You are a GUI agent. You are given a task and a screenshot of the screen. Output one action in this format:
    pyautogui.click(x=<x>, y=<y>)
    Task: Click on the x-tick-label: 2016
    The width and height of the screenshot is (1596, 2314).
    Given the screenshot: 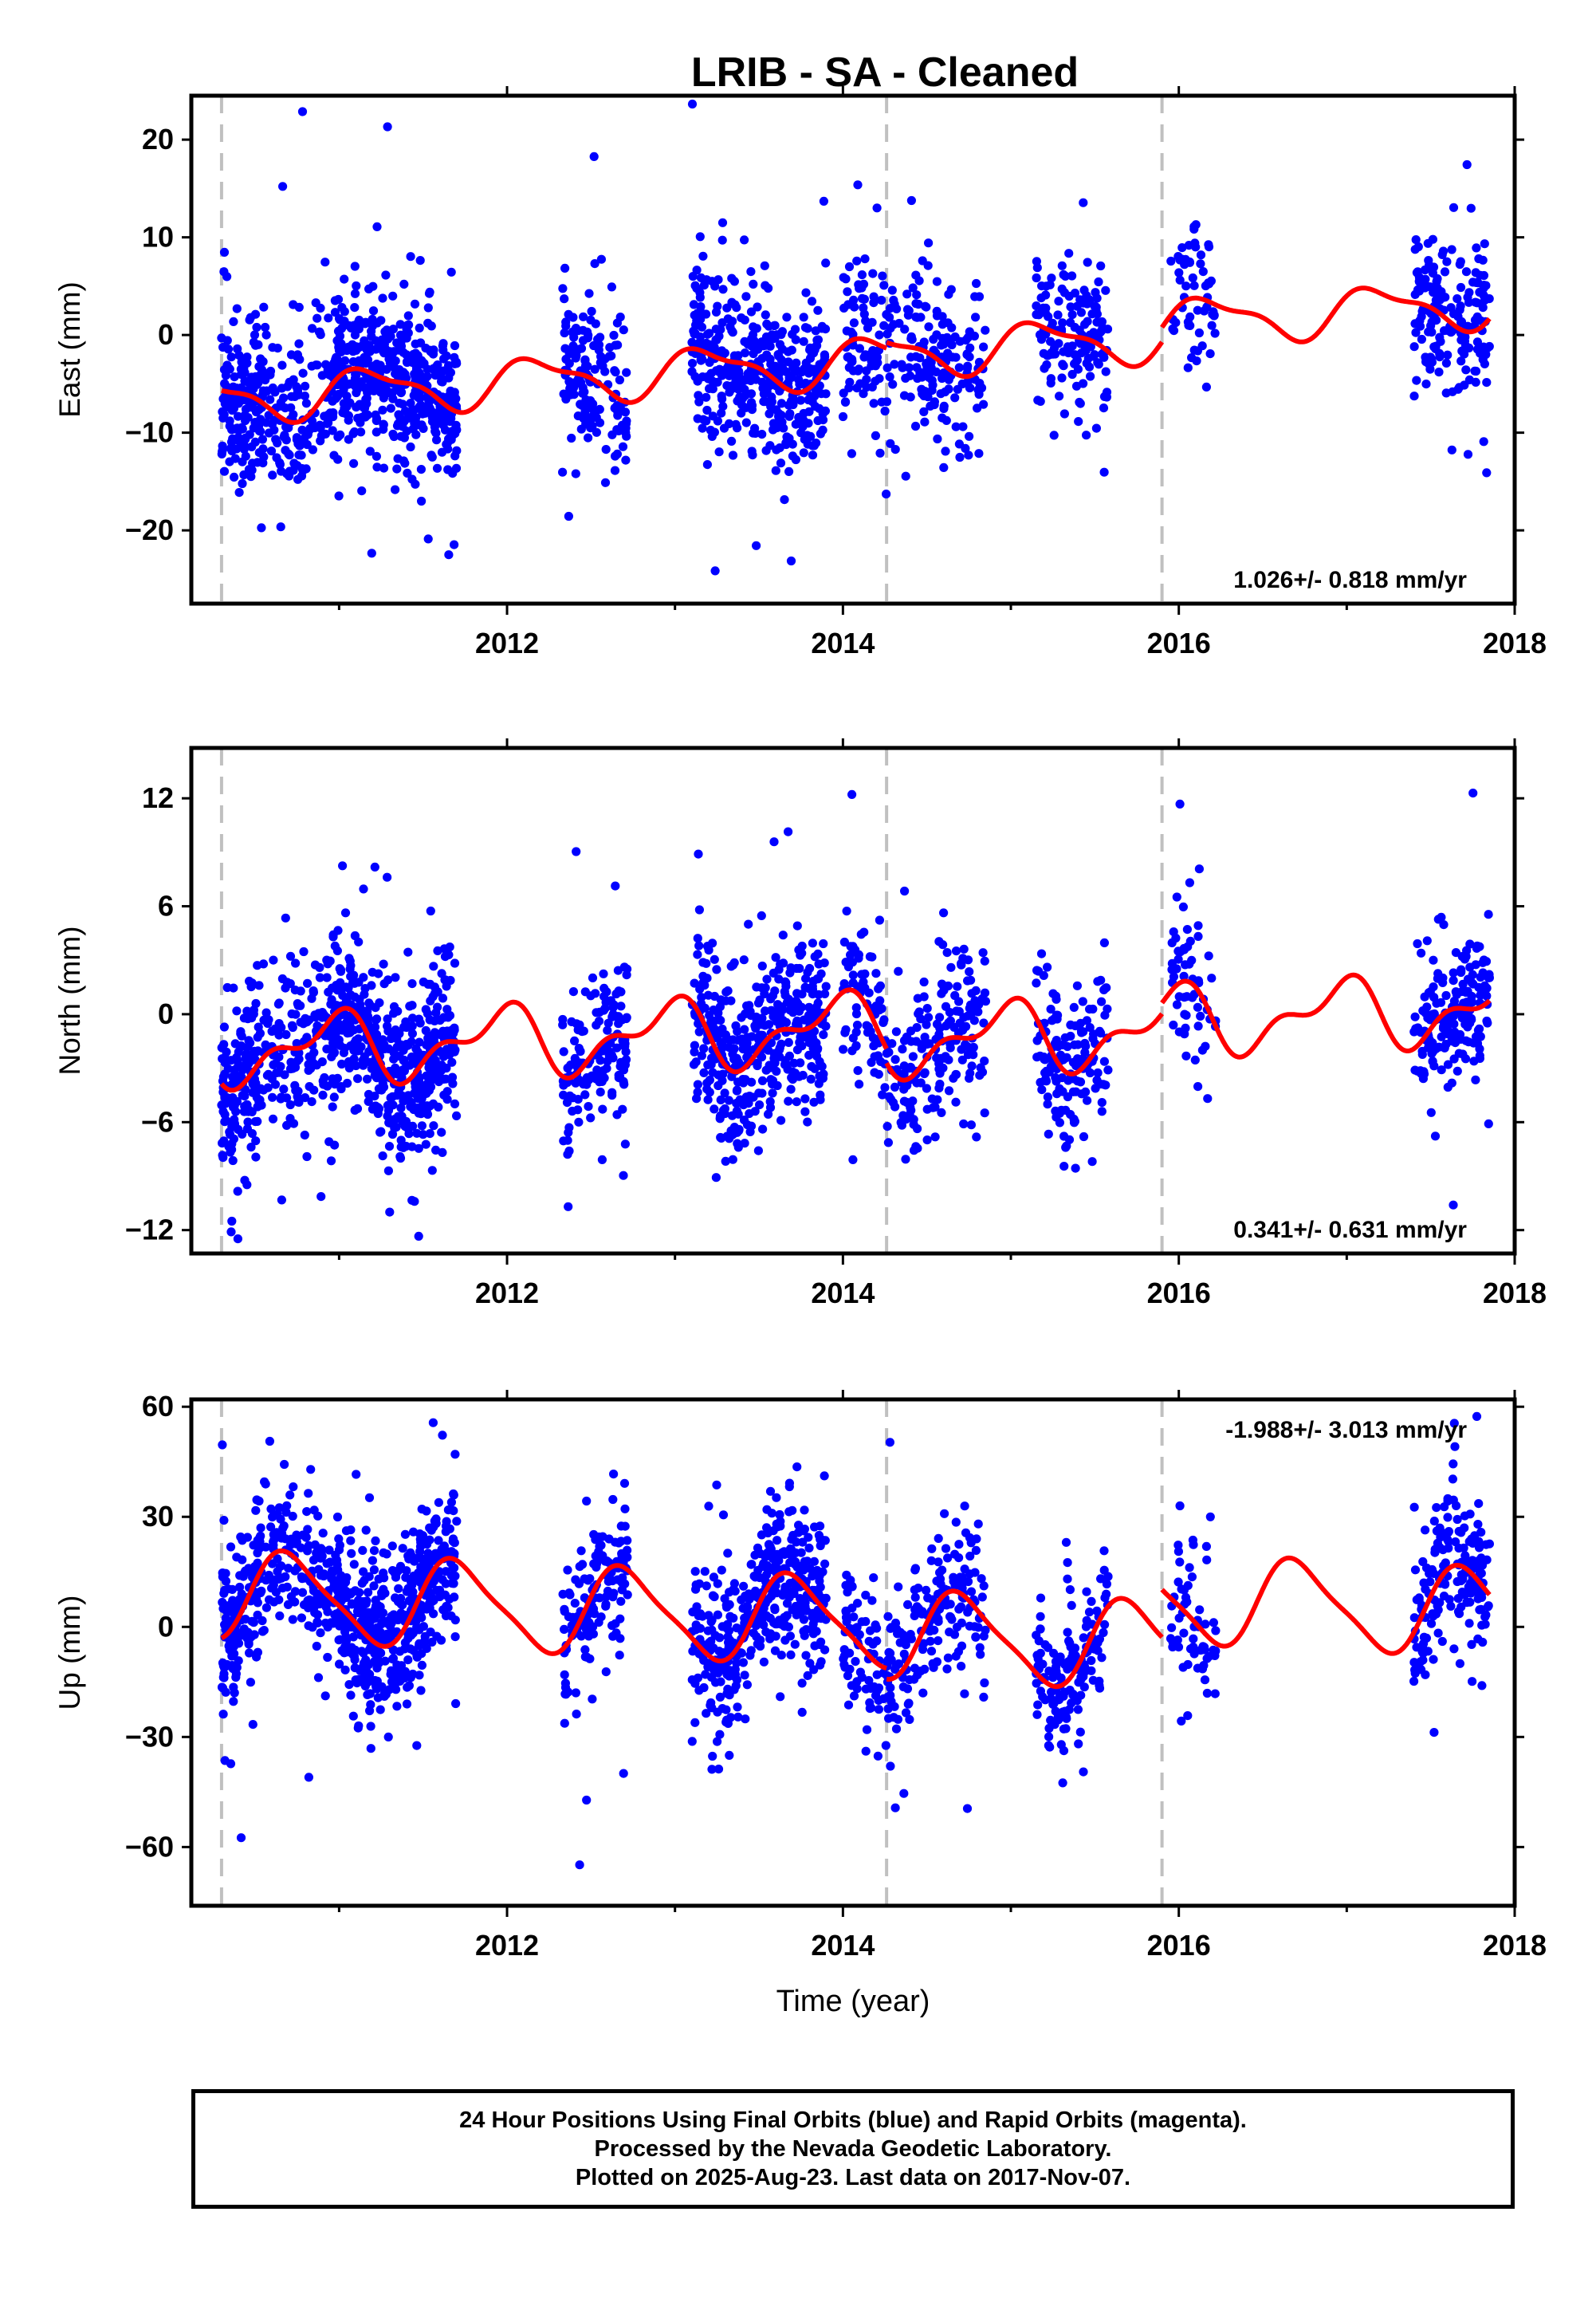 What is the action you would take?
    pyautogui.click(x=1179, y=1293)
    